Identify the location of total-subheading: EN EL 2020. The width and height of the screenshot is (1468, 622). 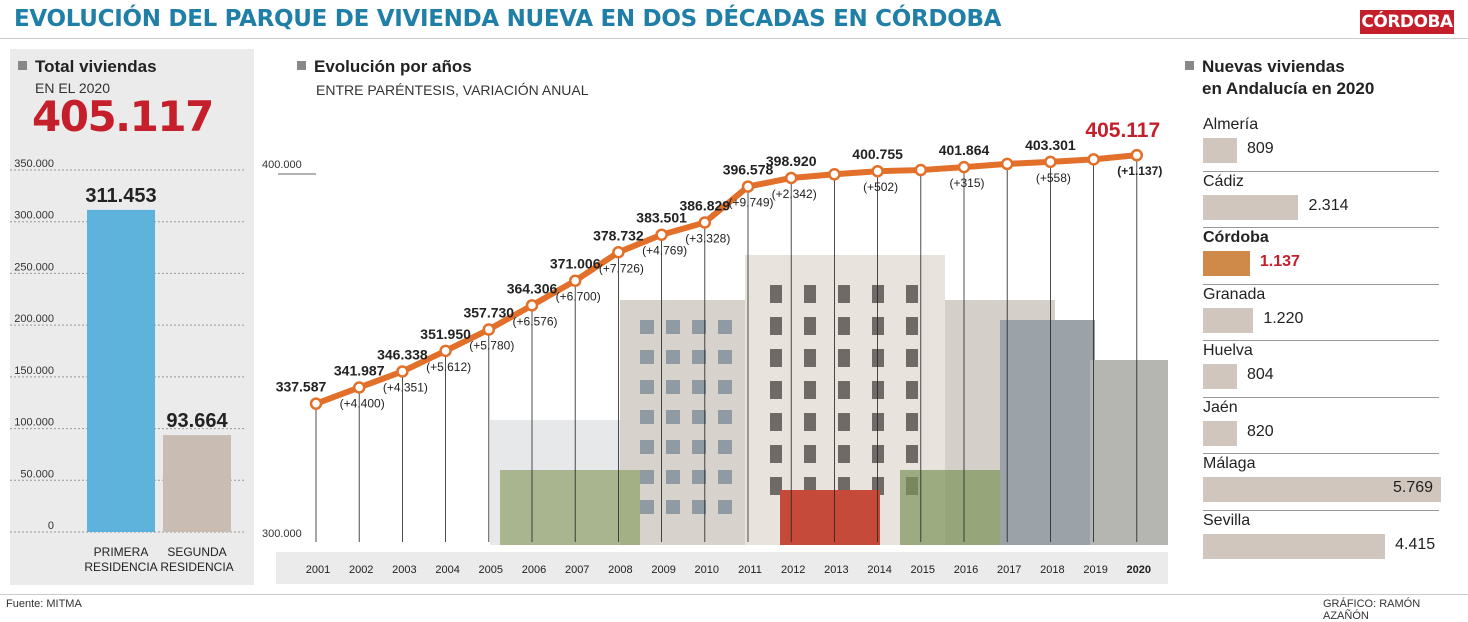
(72, 88).